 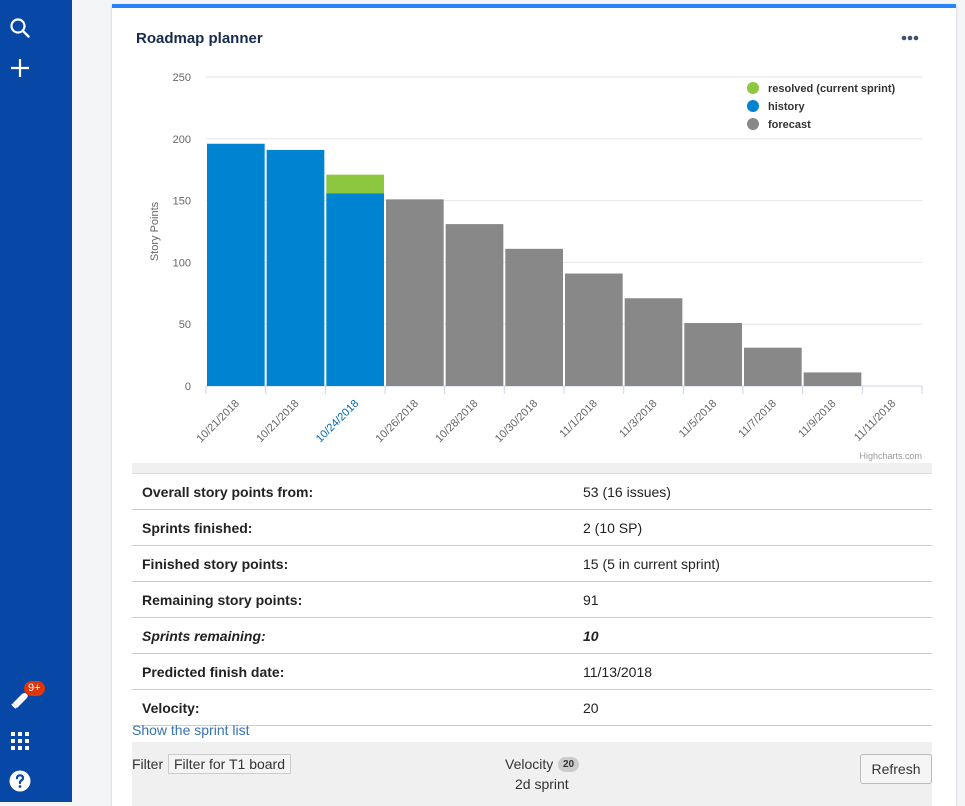 What do you see at coordinates (591, 708) in the screenshot?
I see `stats-value: 20` at bounding box center [591, 708].